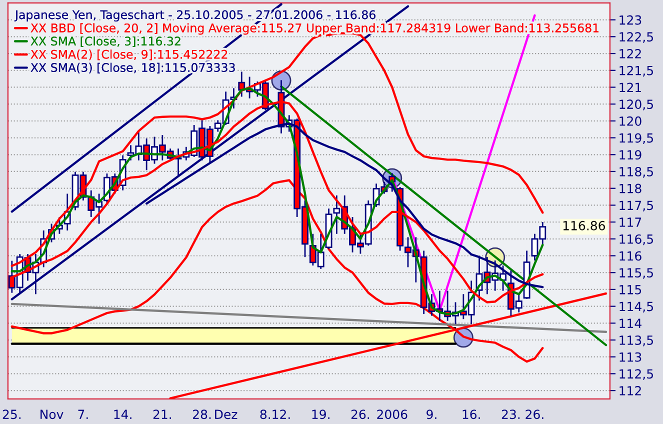 Image resolution: width=663 pixels, height=424 pixels. What do you see at coordinates (636, 71) in the screenshot?
I see `y-tick-label: 121,5` at bounding box center [636, 71].